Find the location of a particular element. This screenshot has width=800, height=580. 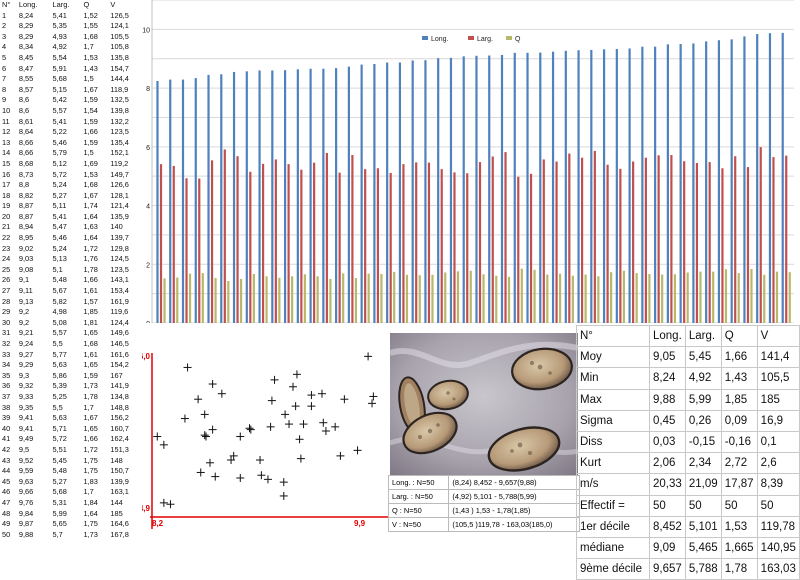

measurement-cell: 5,42 is located at coordinates (59, 100).